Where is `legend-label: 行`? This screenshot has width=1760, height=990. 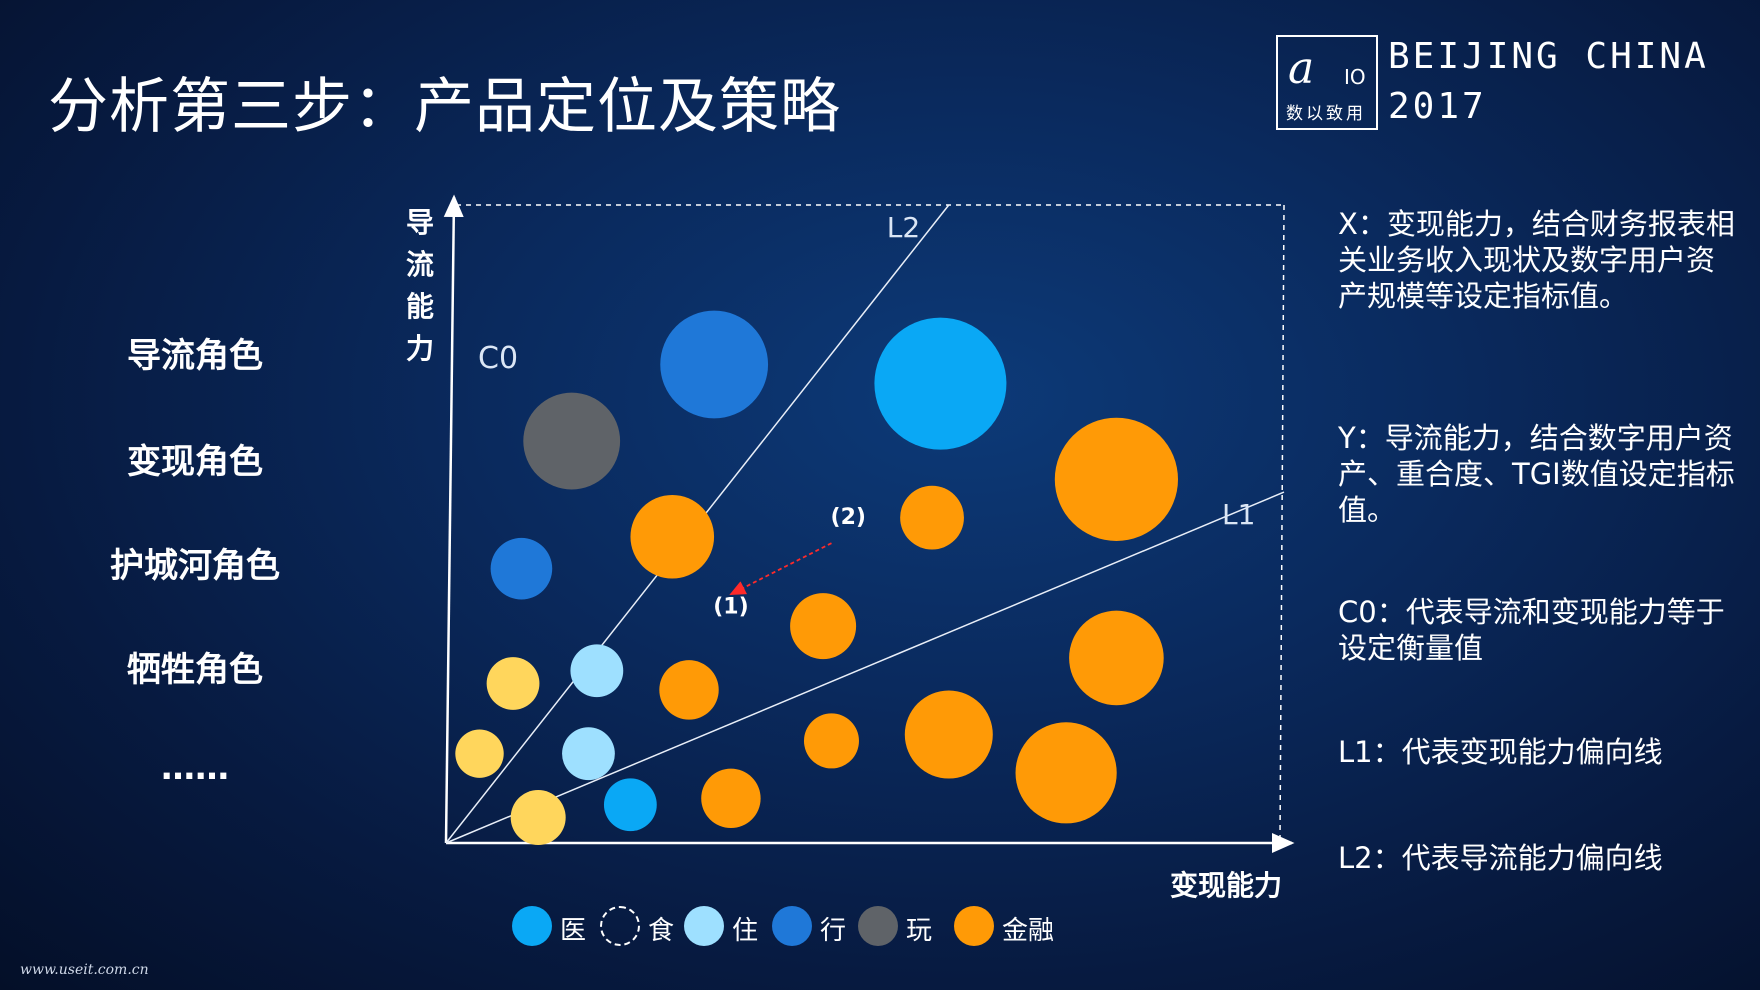 legend-label: 行 is located at coordinates (833, 931).